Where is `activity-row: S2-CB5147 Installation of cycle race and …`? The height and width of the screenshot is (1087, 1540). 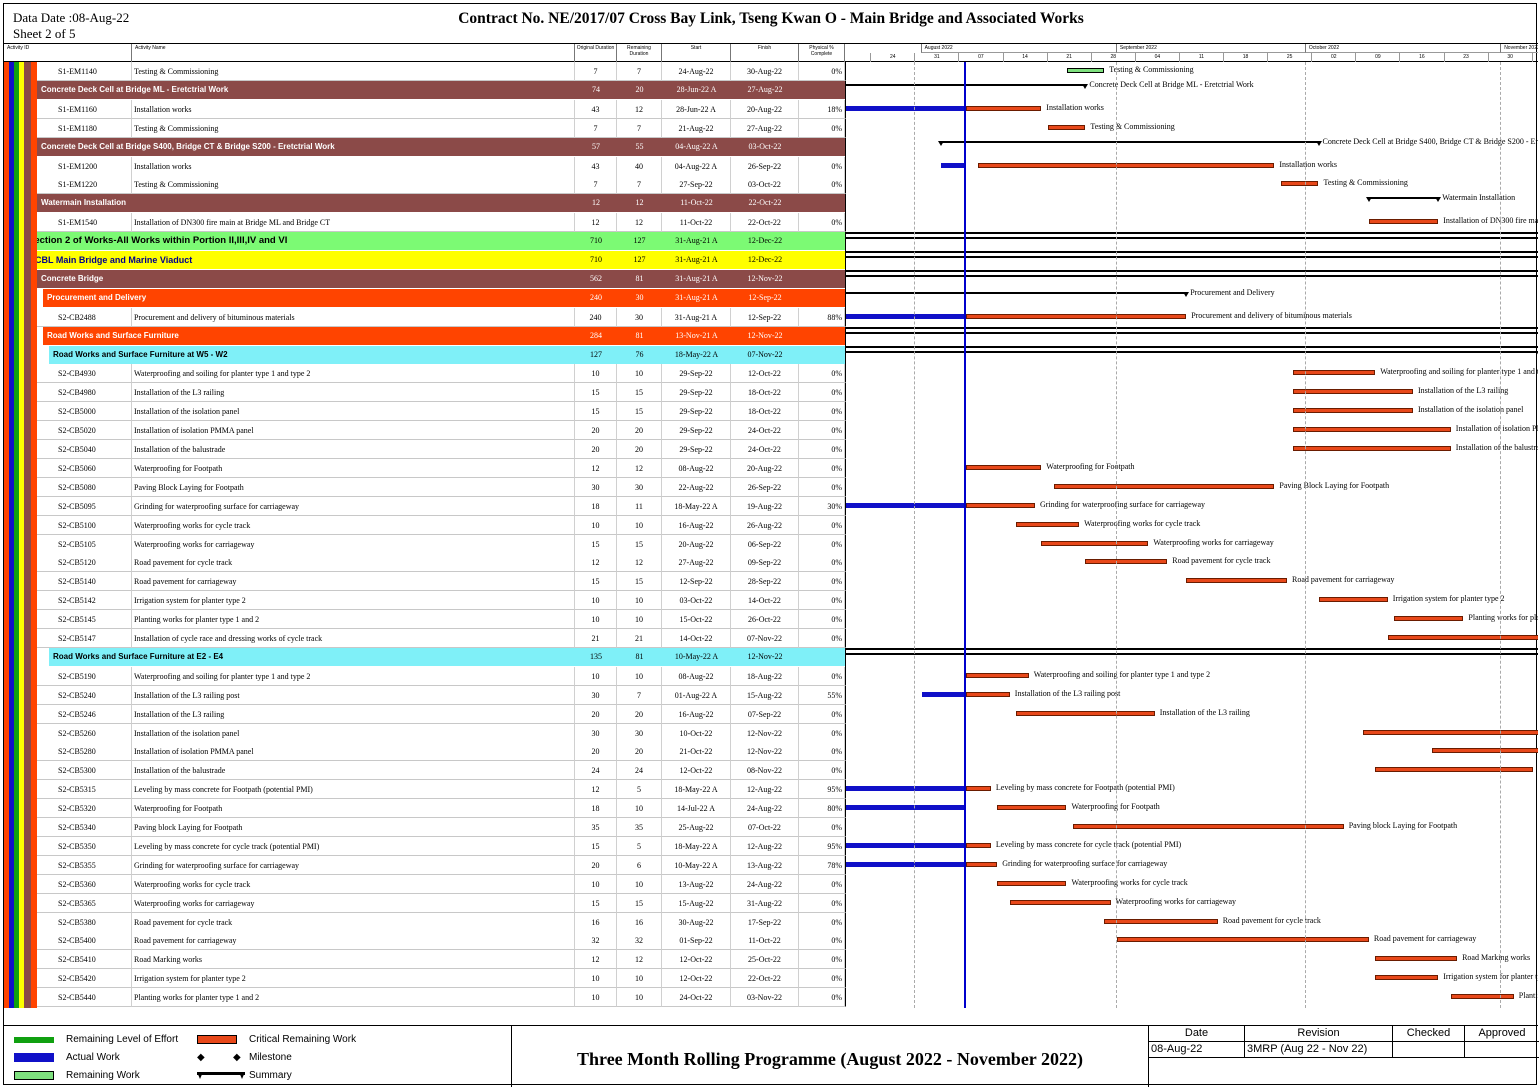 activity-row: S2-CB5147 Installation of cycle race and … is located at coordinates (771, 638).